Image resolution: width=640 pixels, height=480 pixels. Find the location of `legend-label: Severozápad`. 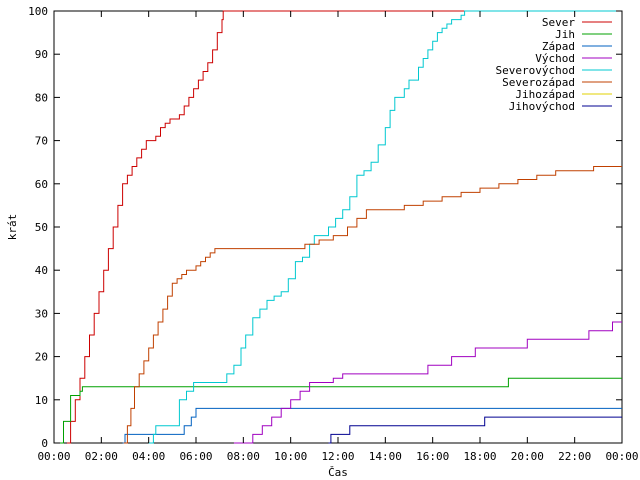

legend-label: Severozápad is located at coordinates (538, 82).